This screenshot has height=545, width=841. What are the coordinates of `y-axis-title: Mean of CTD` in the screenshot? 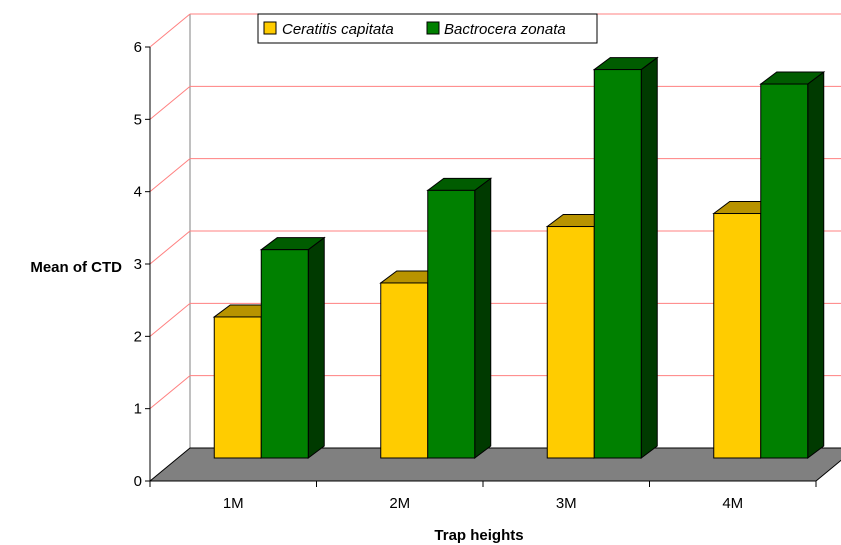 It's located at (76, 267).